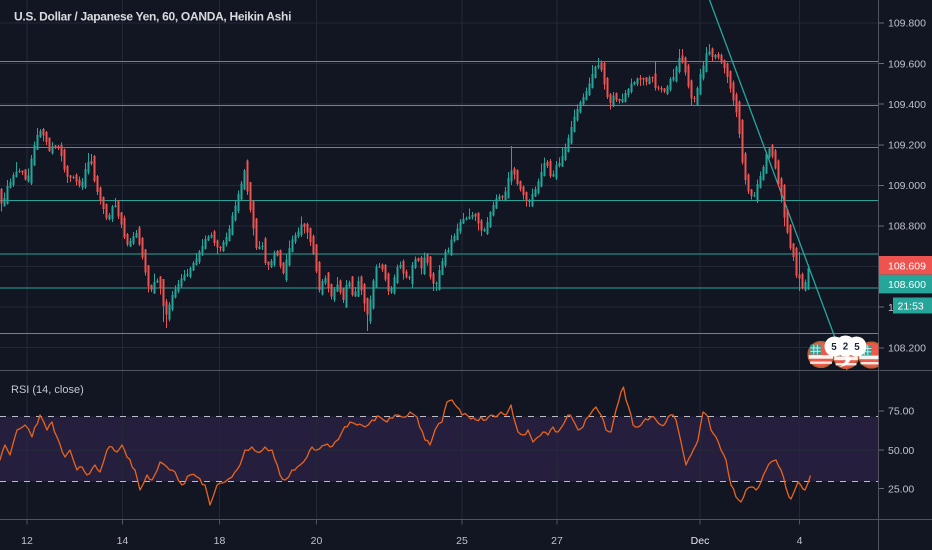 The width and height of the screenshot is (932, 550). What do you see at coordinates (907, 64) in the screenshot?
I see `svg-text: 109.600` at bounding box center [907, 64].